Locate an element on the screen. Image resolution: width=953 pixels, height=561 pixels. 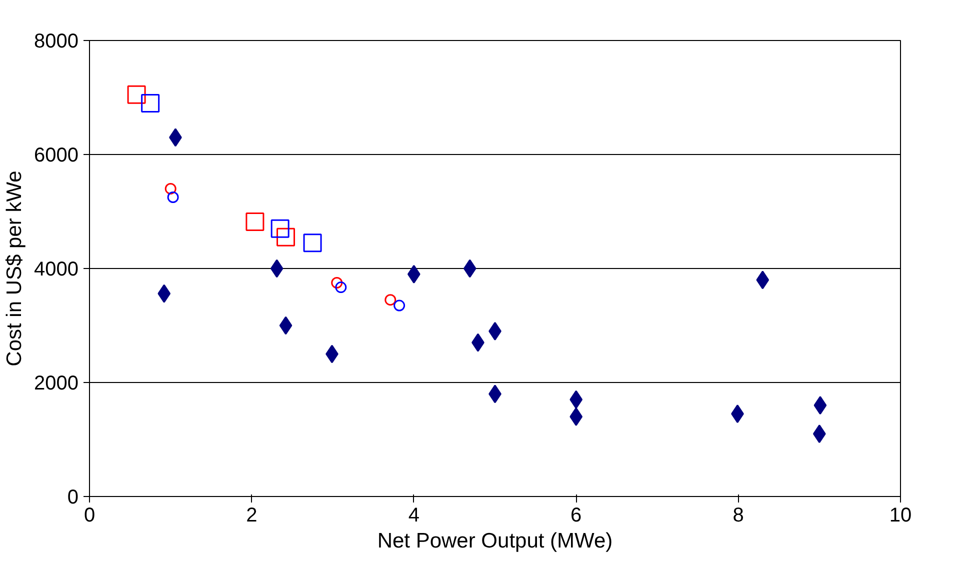
x-tick-label: 0 is located at coordinates (90, 515).